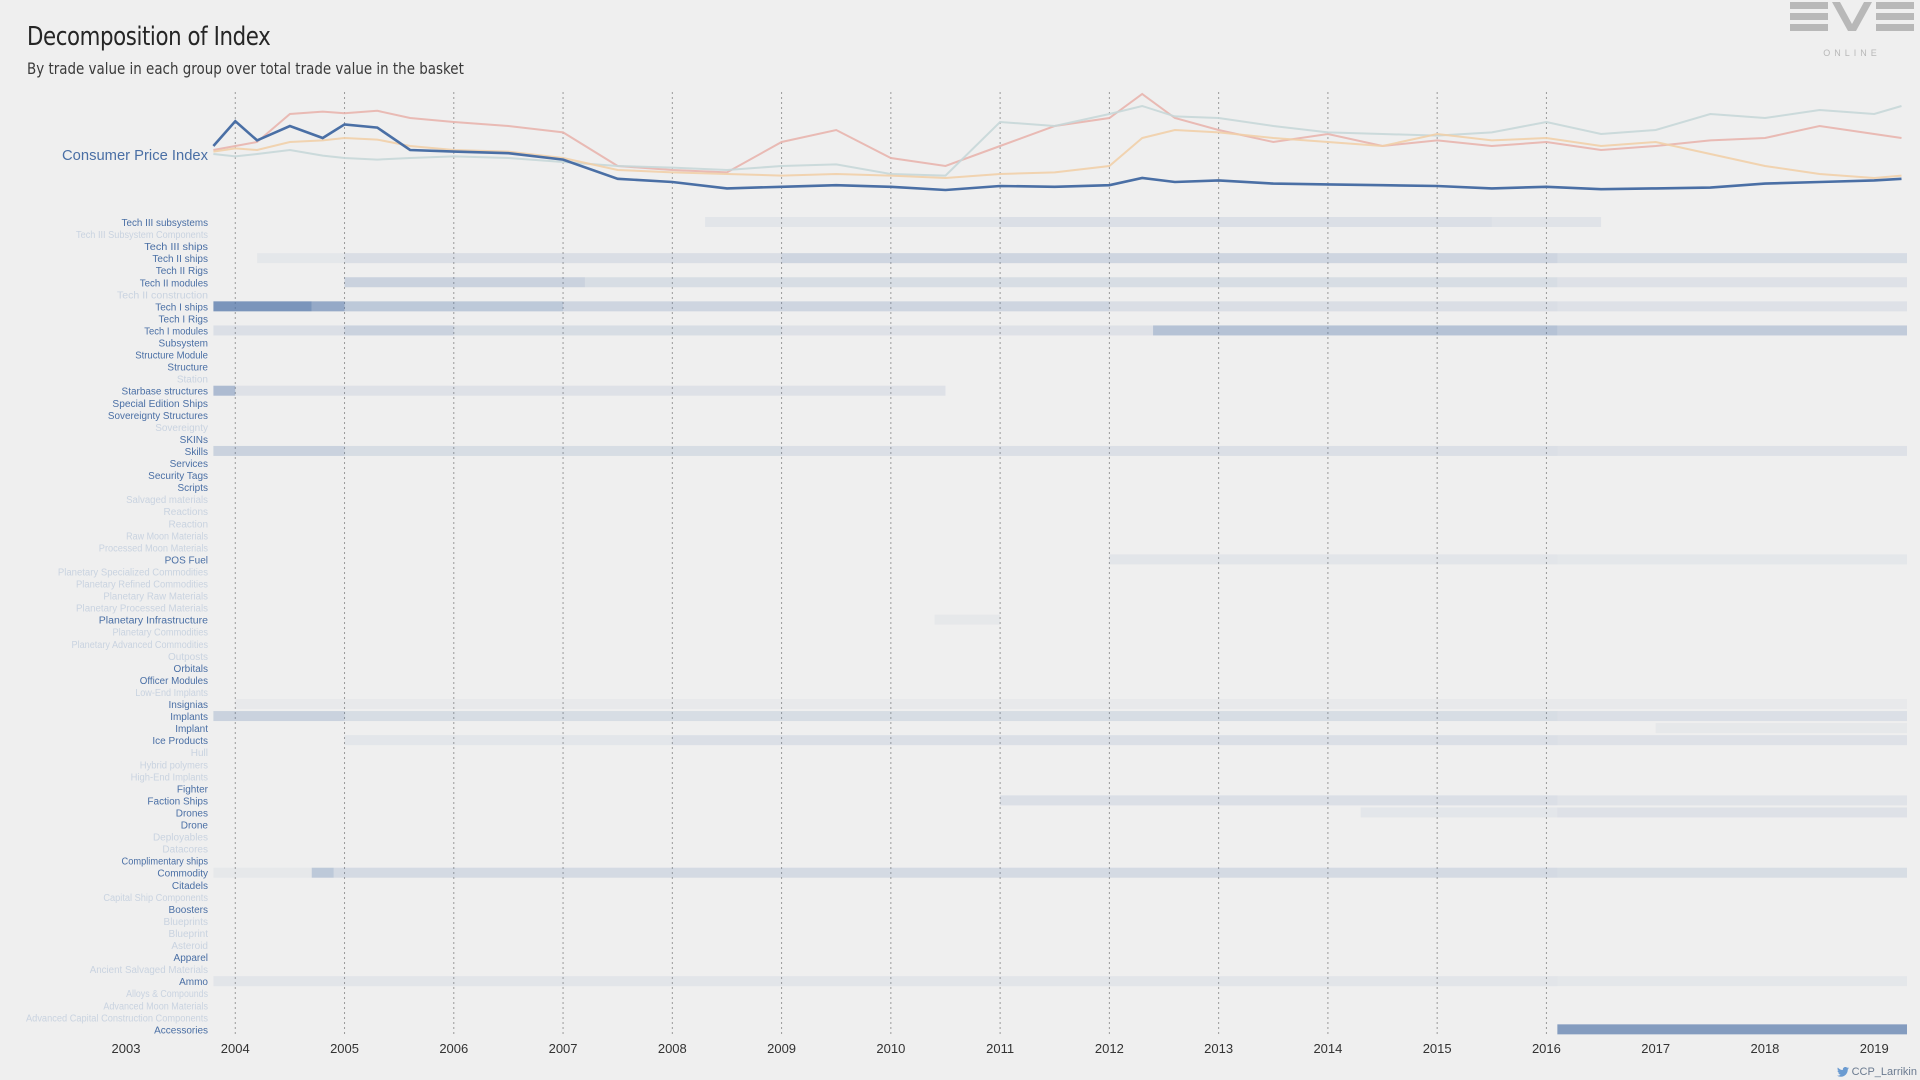 Image resolution: width=1920 pixels, height=1080 pixels. I want to click on year-tick-label: 2015, so click(1437, 1048).